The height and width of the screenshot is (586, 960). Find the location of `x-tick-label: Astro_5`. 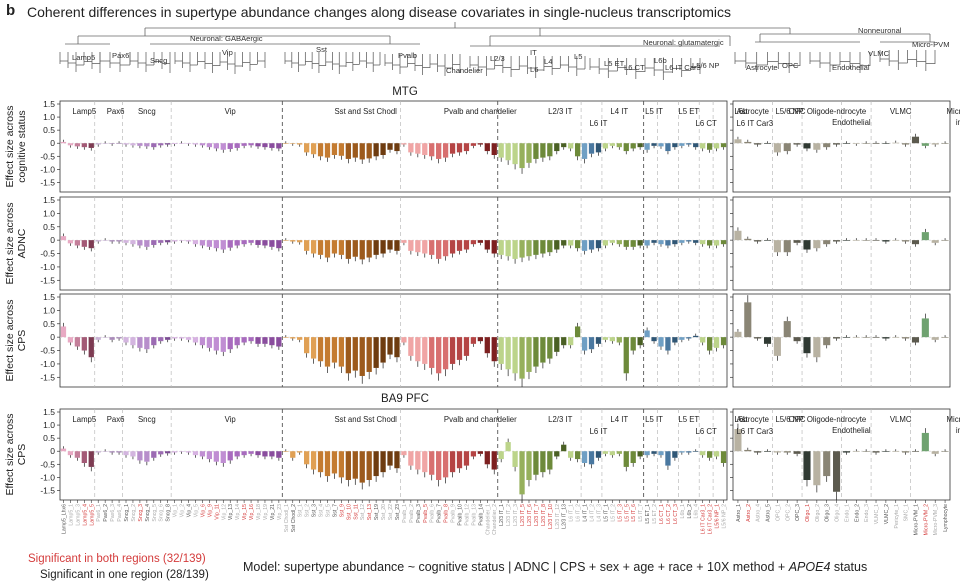

x-tick-label: Astro_5 is located at coordinates (769, 513).